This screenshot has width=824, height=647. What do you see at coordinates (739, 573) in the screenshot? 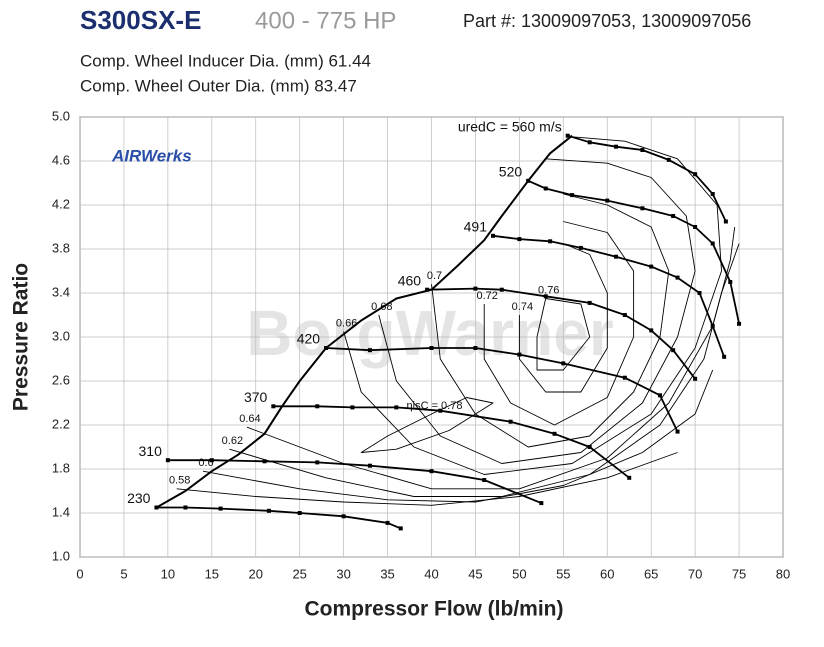
I see `x-tick-label: 75` at bounding box center [739, 573].